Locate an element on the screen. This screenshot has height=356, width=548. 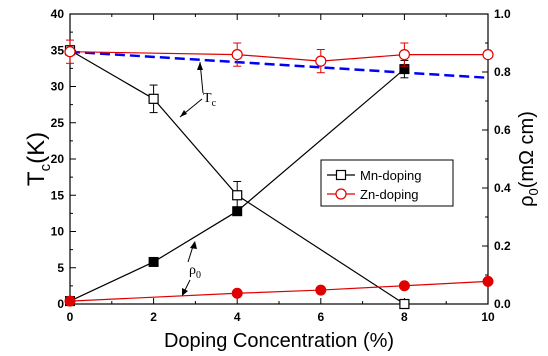
y-left-tick-label: 35 is located at coordinates (58, 50).